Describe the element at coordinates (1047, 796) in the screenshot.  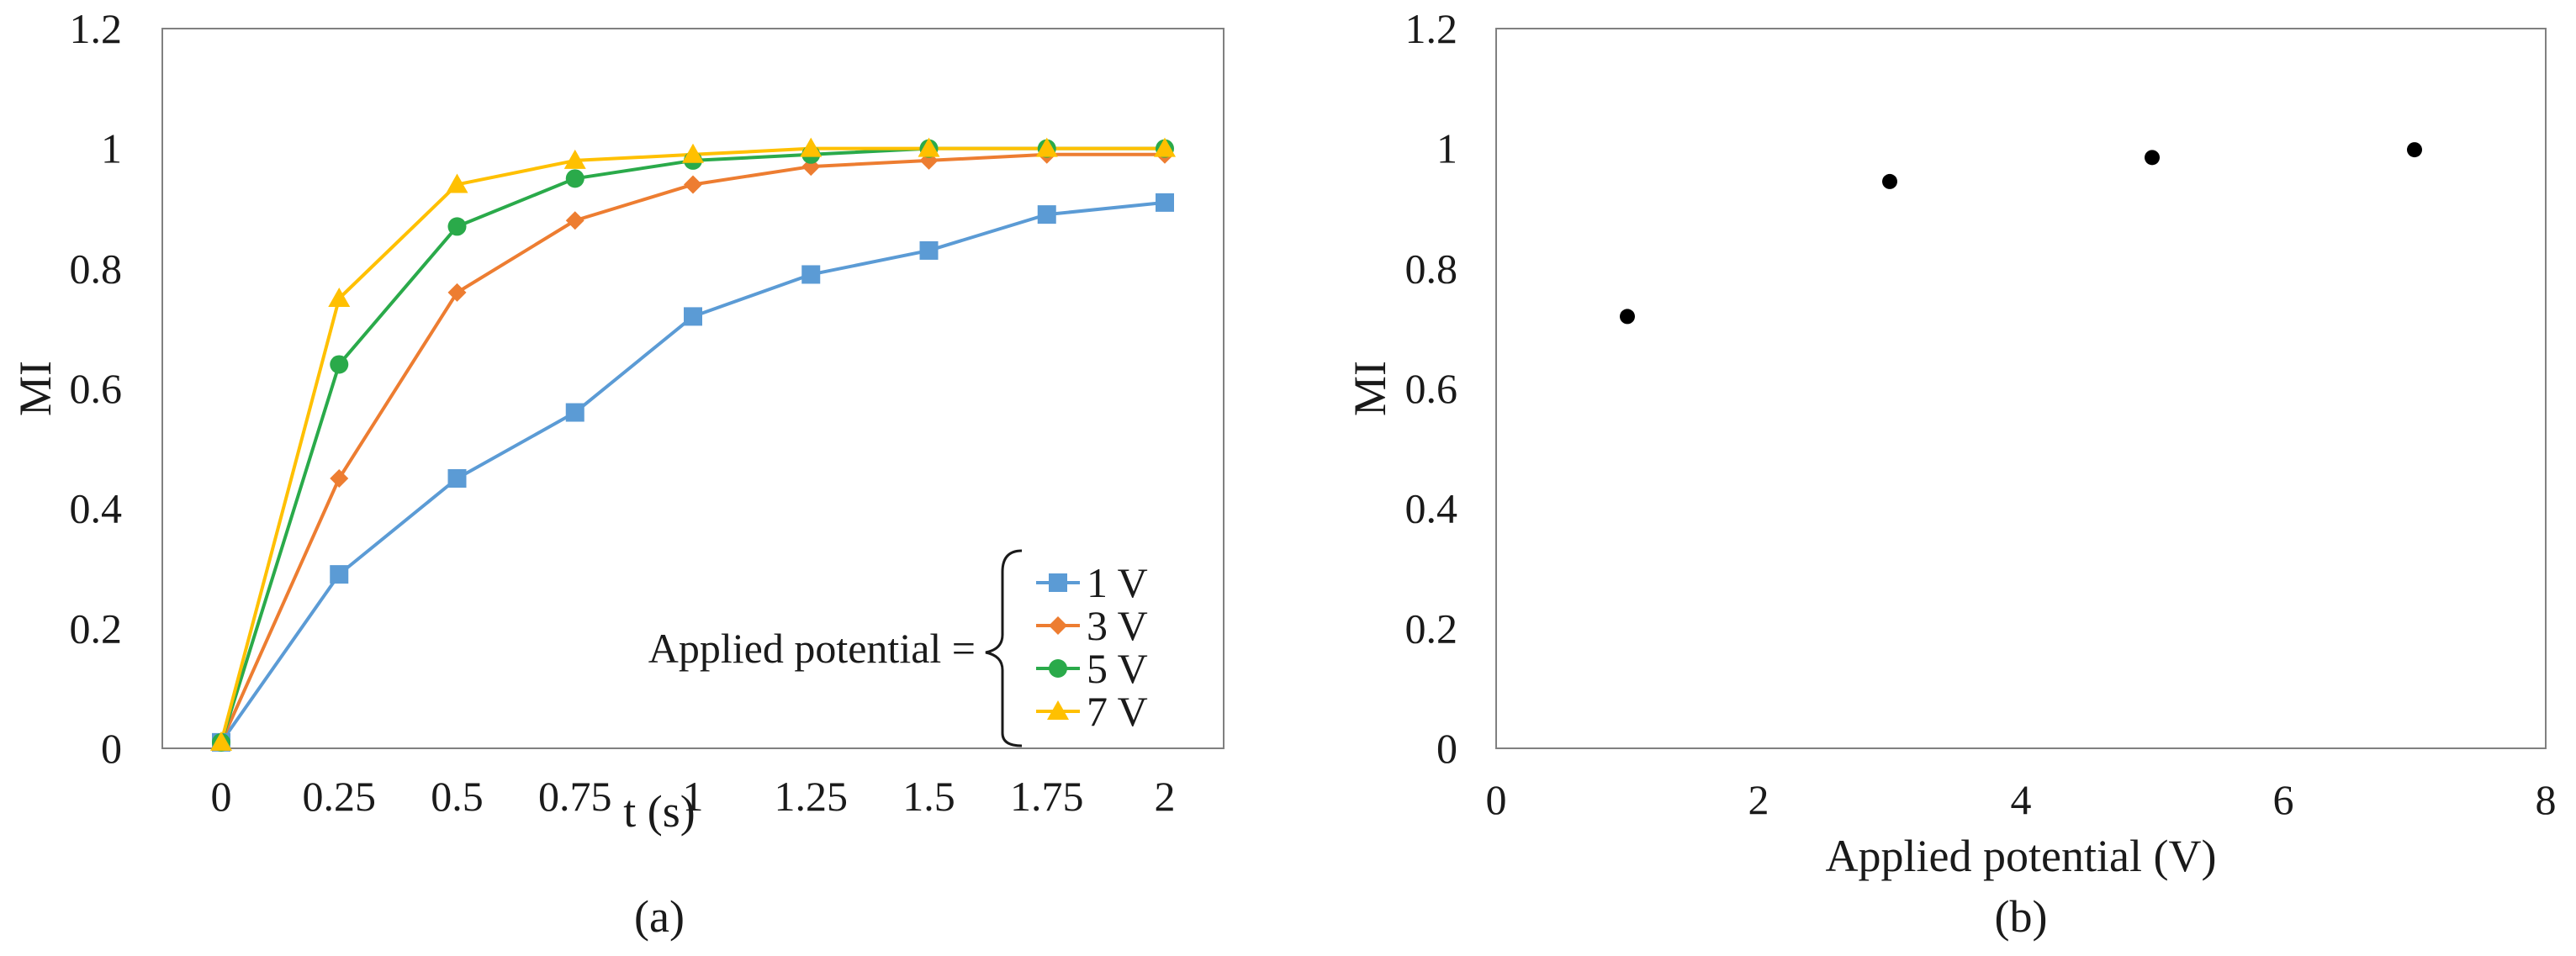
I see `x-tick-label: 1.75` at that location.